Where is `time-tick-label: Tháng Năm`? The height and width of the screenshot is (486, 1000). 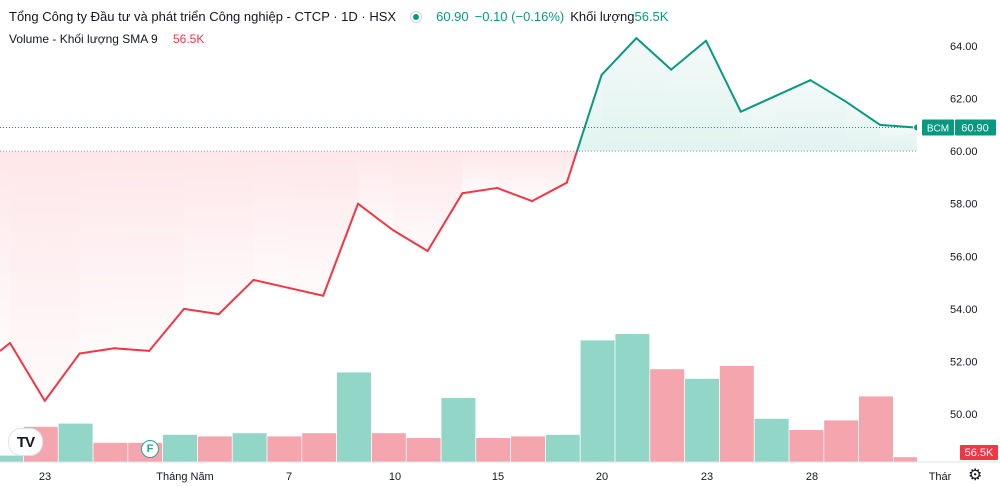 time-tick-label: Tháng Năm is located at coordinates (184, 477).